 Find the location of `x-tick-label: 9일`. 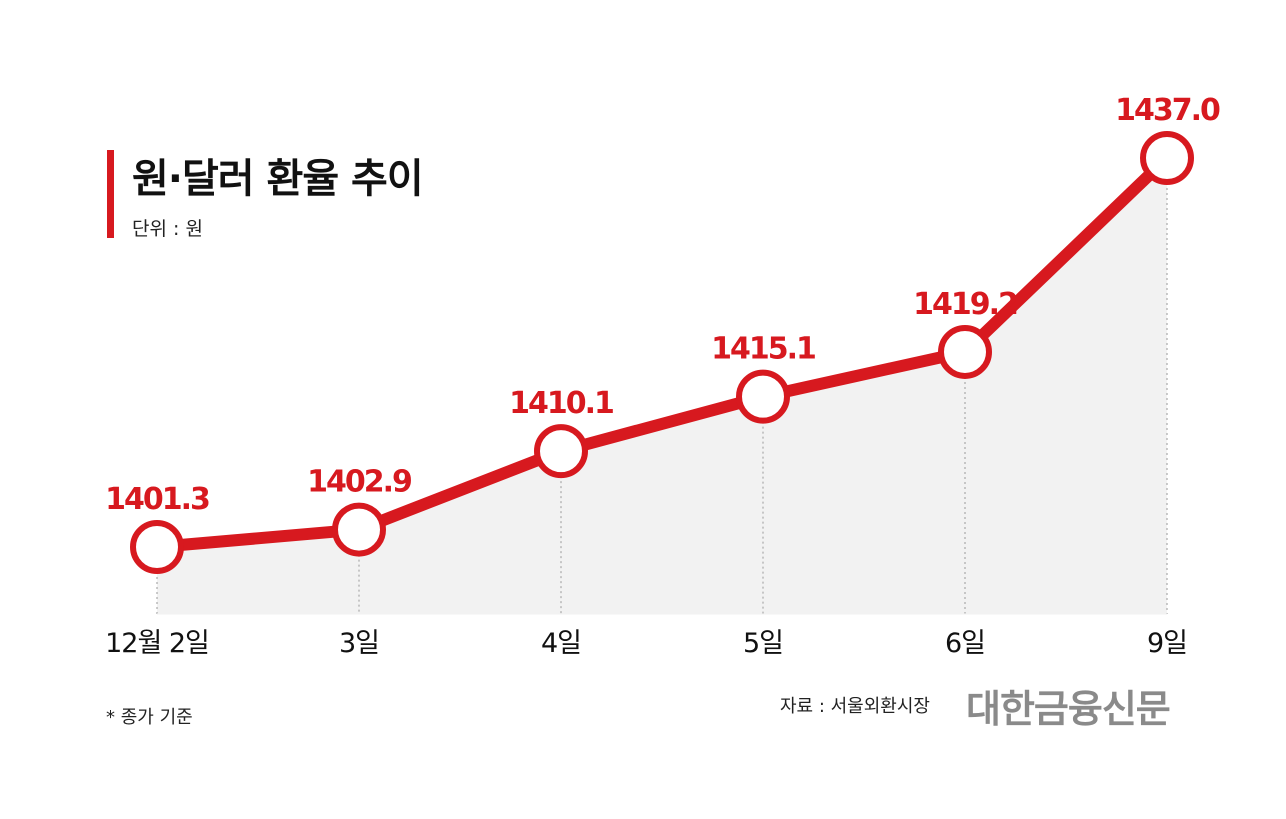

x-tick-label: 9일 is located at coordinates (1167, 643).